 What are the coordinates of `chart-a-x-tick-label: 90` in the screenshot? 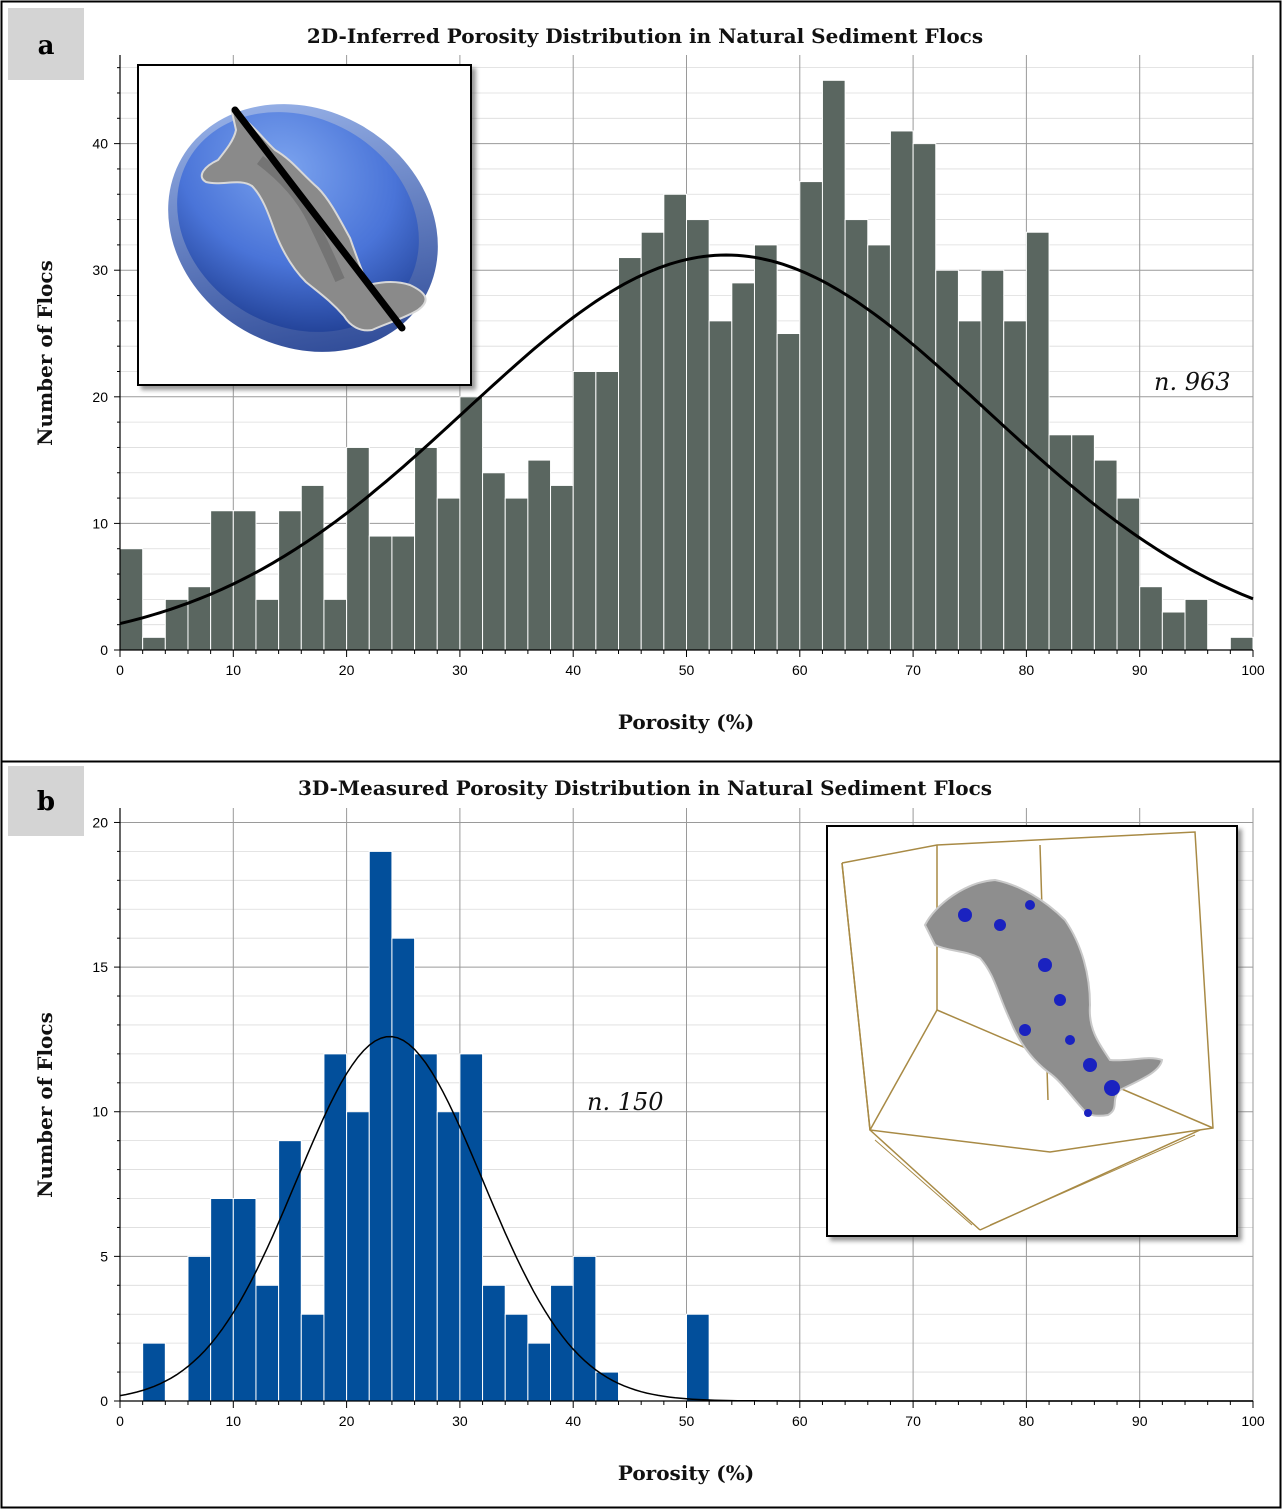 It's located at (1140, 670).